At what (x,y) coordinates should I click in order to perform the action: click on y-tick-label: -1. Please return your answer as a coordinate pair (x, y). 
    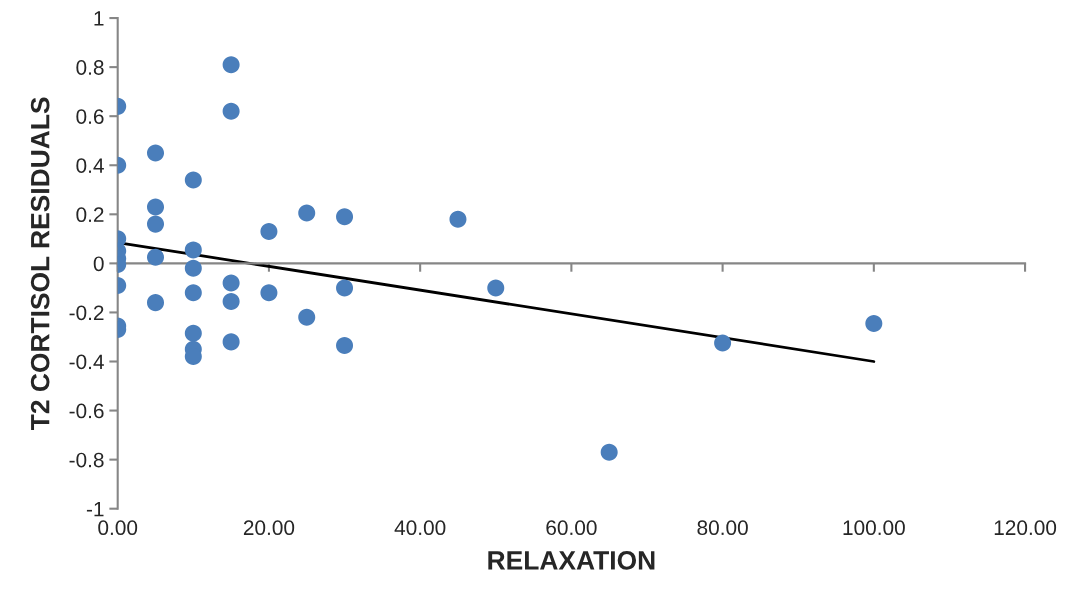
    Looking at the image, I should click on (95, 509).